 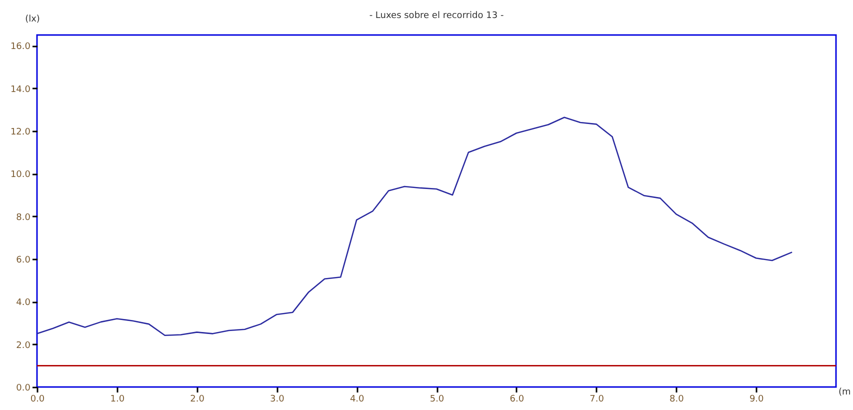 I want to click on chart-title: - Luxes sobre el recorrido 13 -, so click(x=436, y=16).